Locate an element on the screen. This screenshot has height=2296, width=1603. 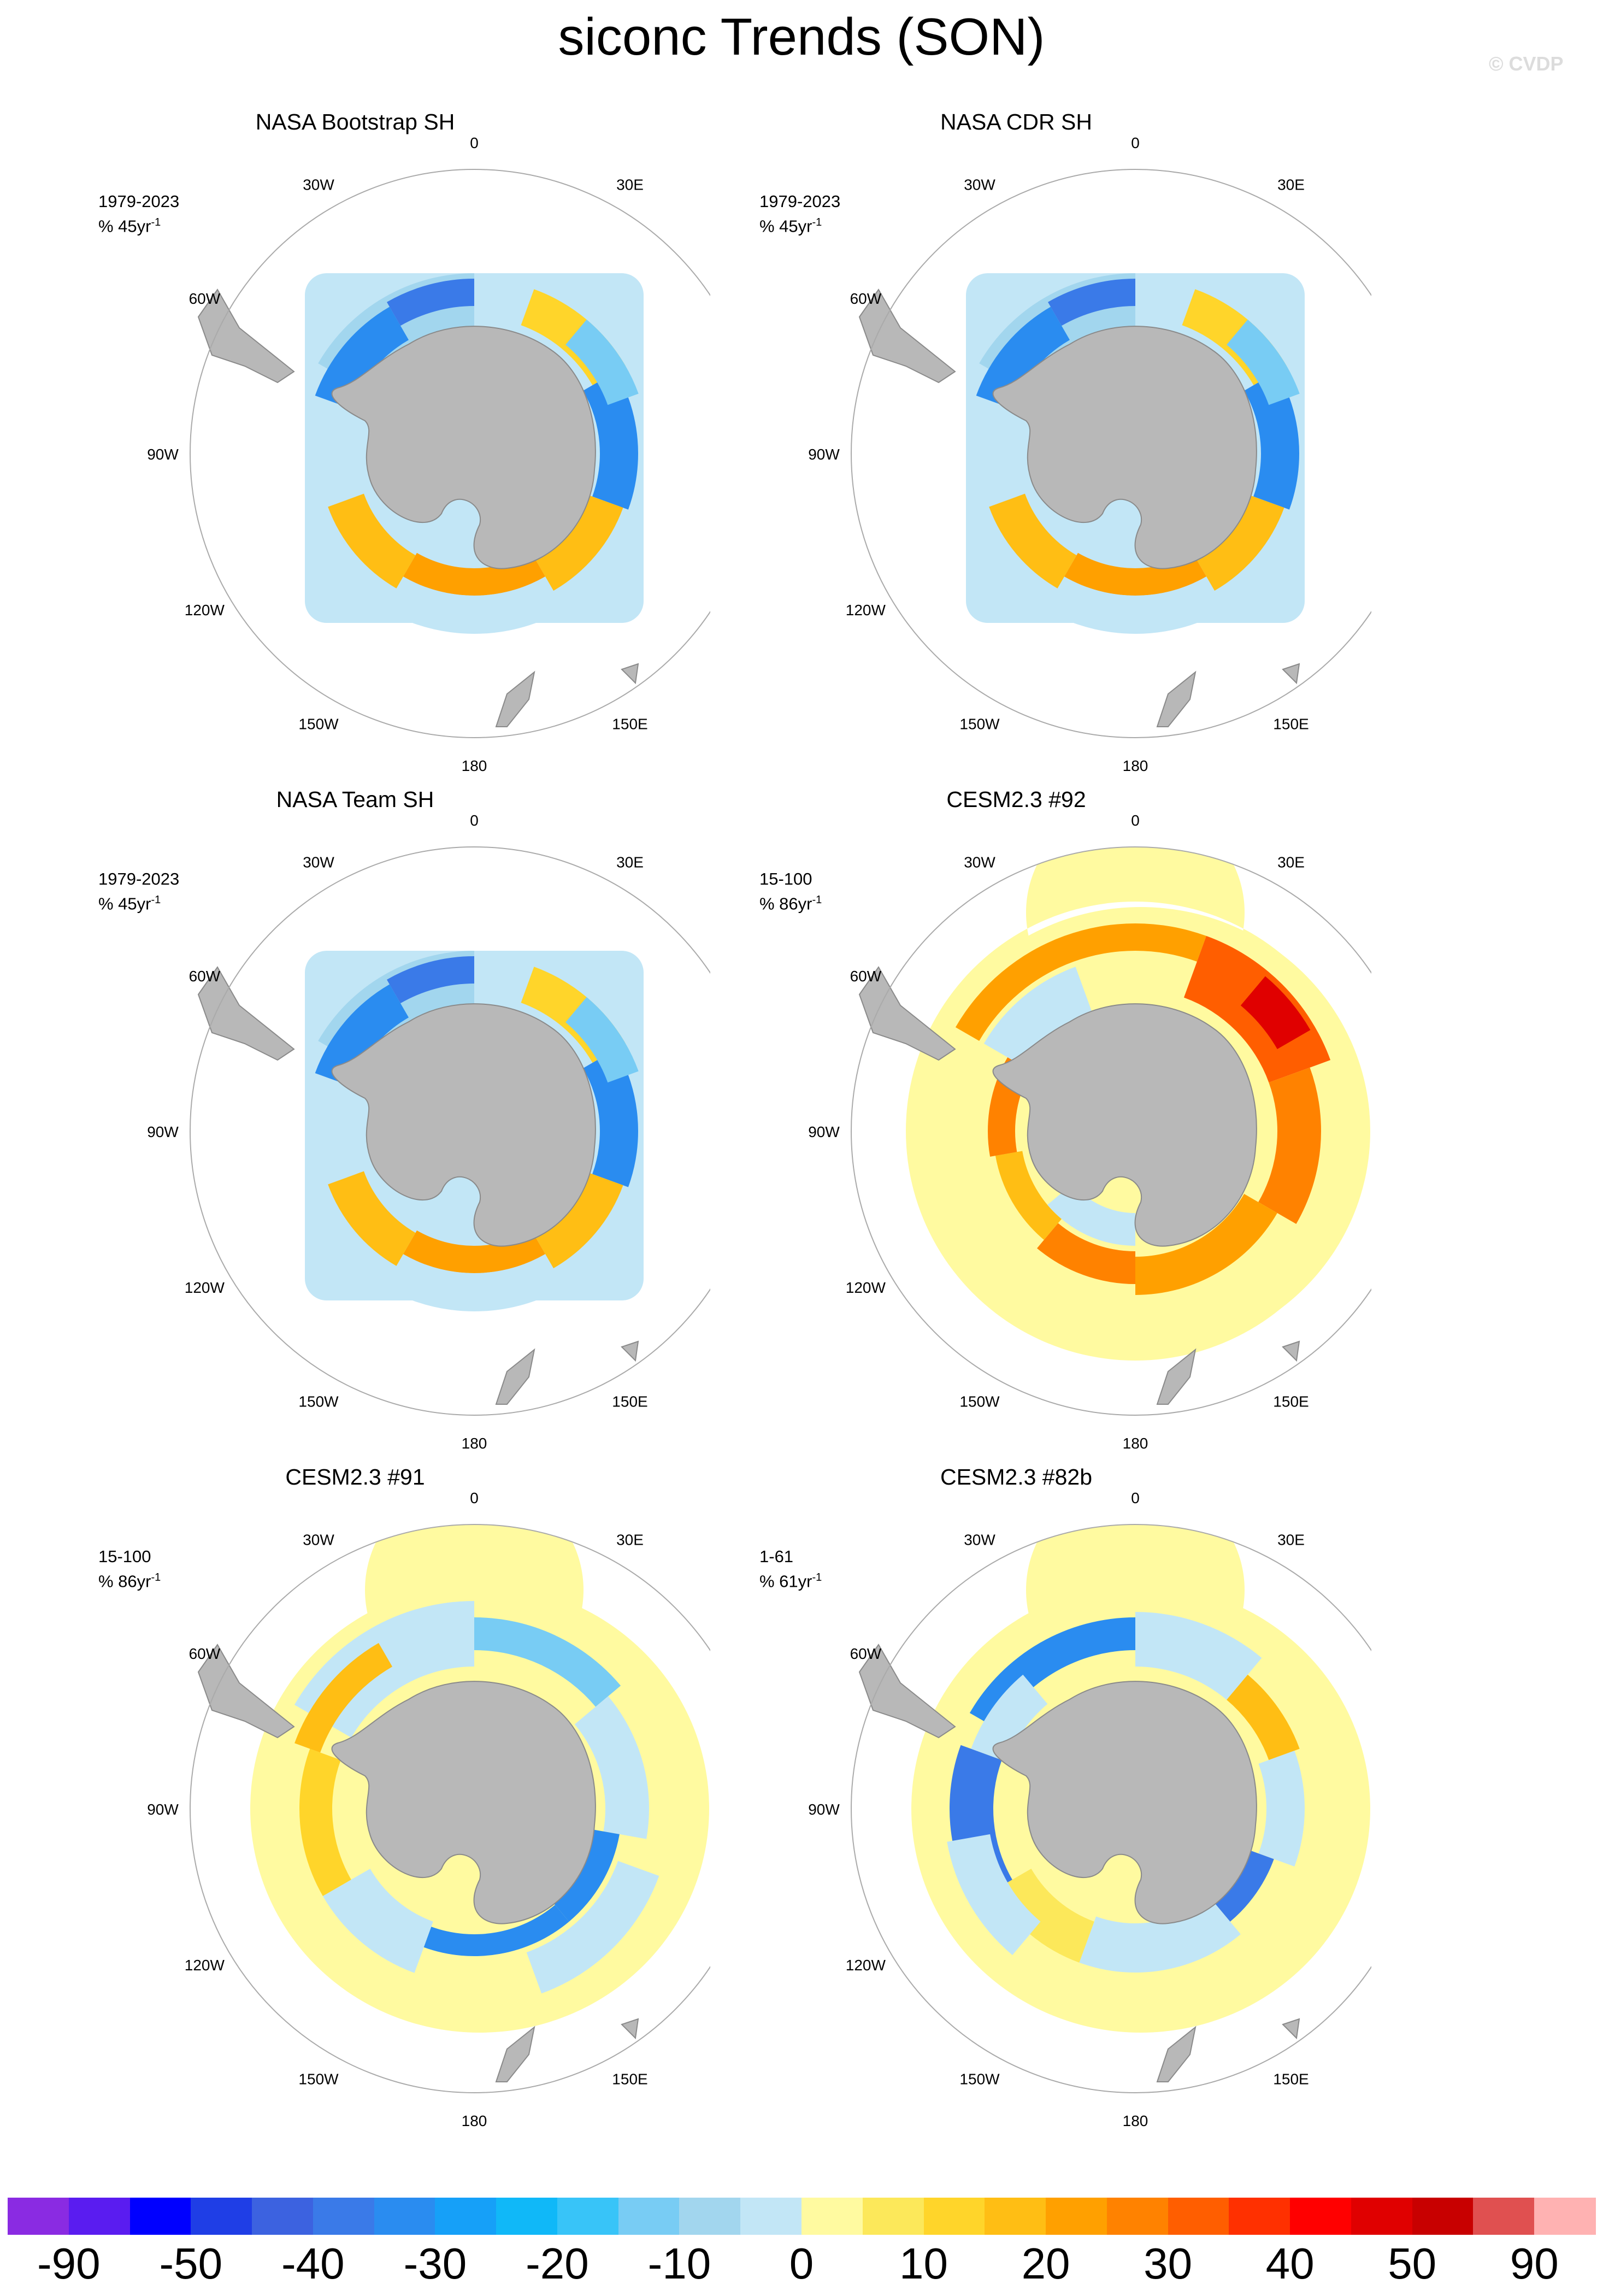
colorbar-tick-label: 10 is located at coordinates (923, 2263).